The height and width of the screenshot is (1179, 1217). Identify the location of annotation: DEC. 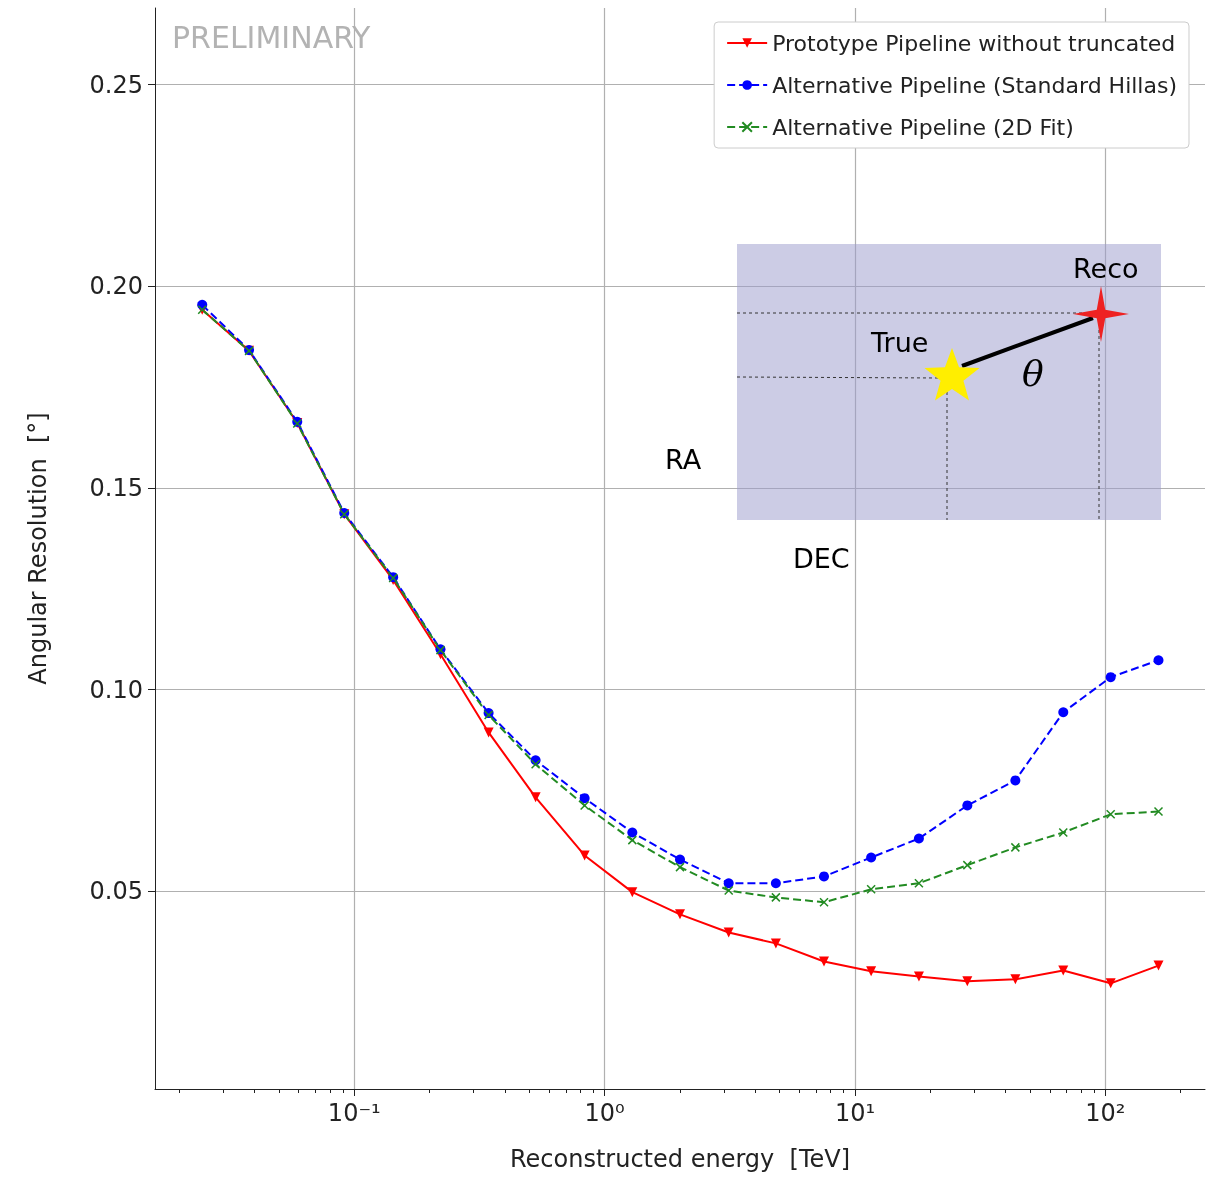
(821, 558).